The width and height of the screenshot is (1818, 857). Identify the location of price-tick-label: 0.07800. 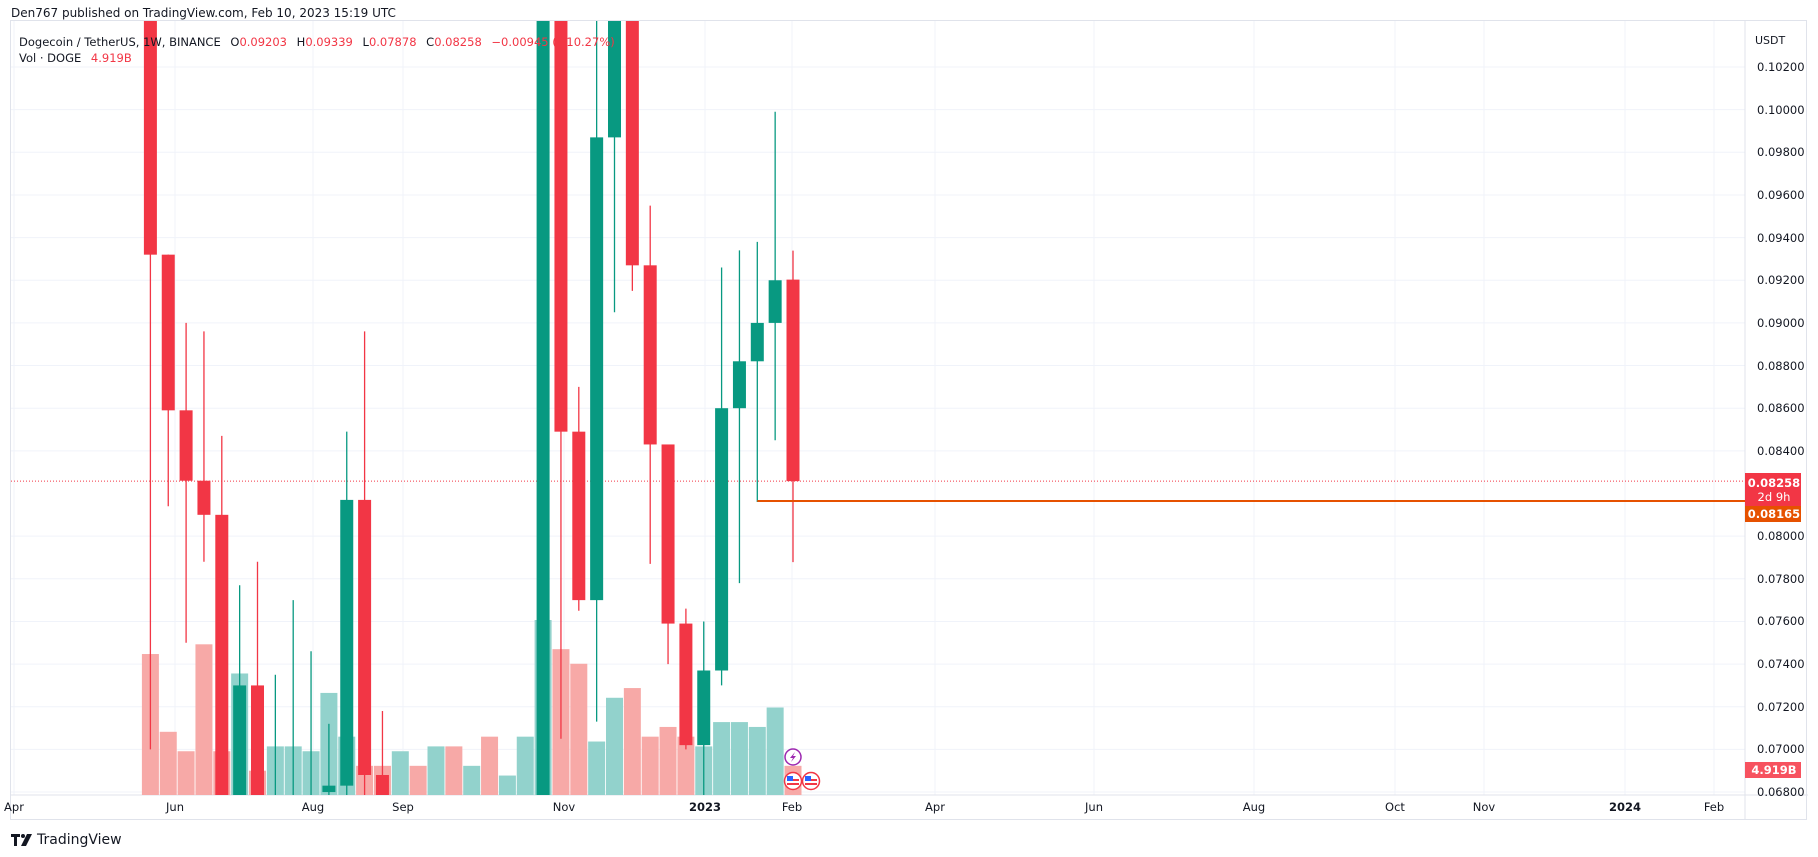
(1781, 578).